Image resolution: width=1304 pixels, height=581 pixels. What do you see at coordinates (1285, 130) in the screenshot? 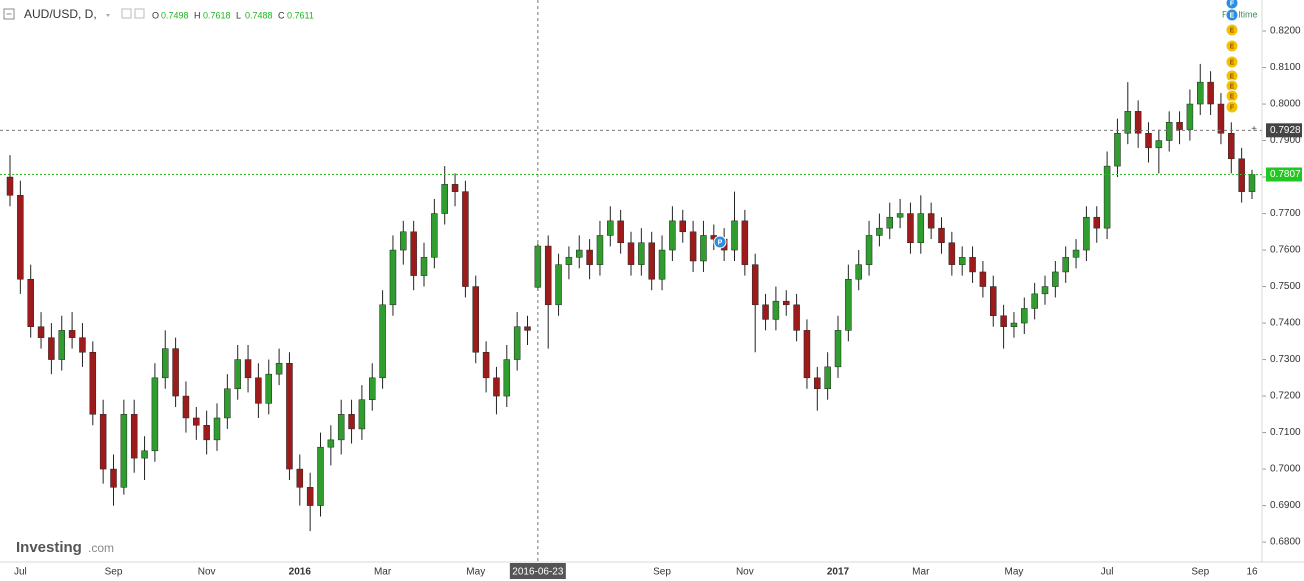
I see `crosshair-price-label: 0.7928` at bounding box center [1285, 130].